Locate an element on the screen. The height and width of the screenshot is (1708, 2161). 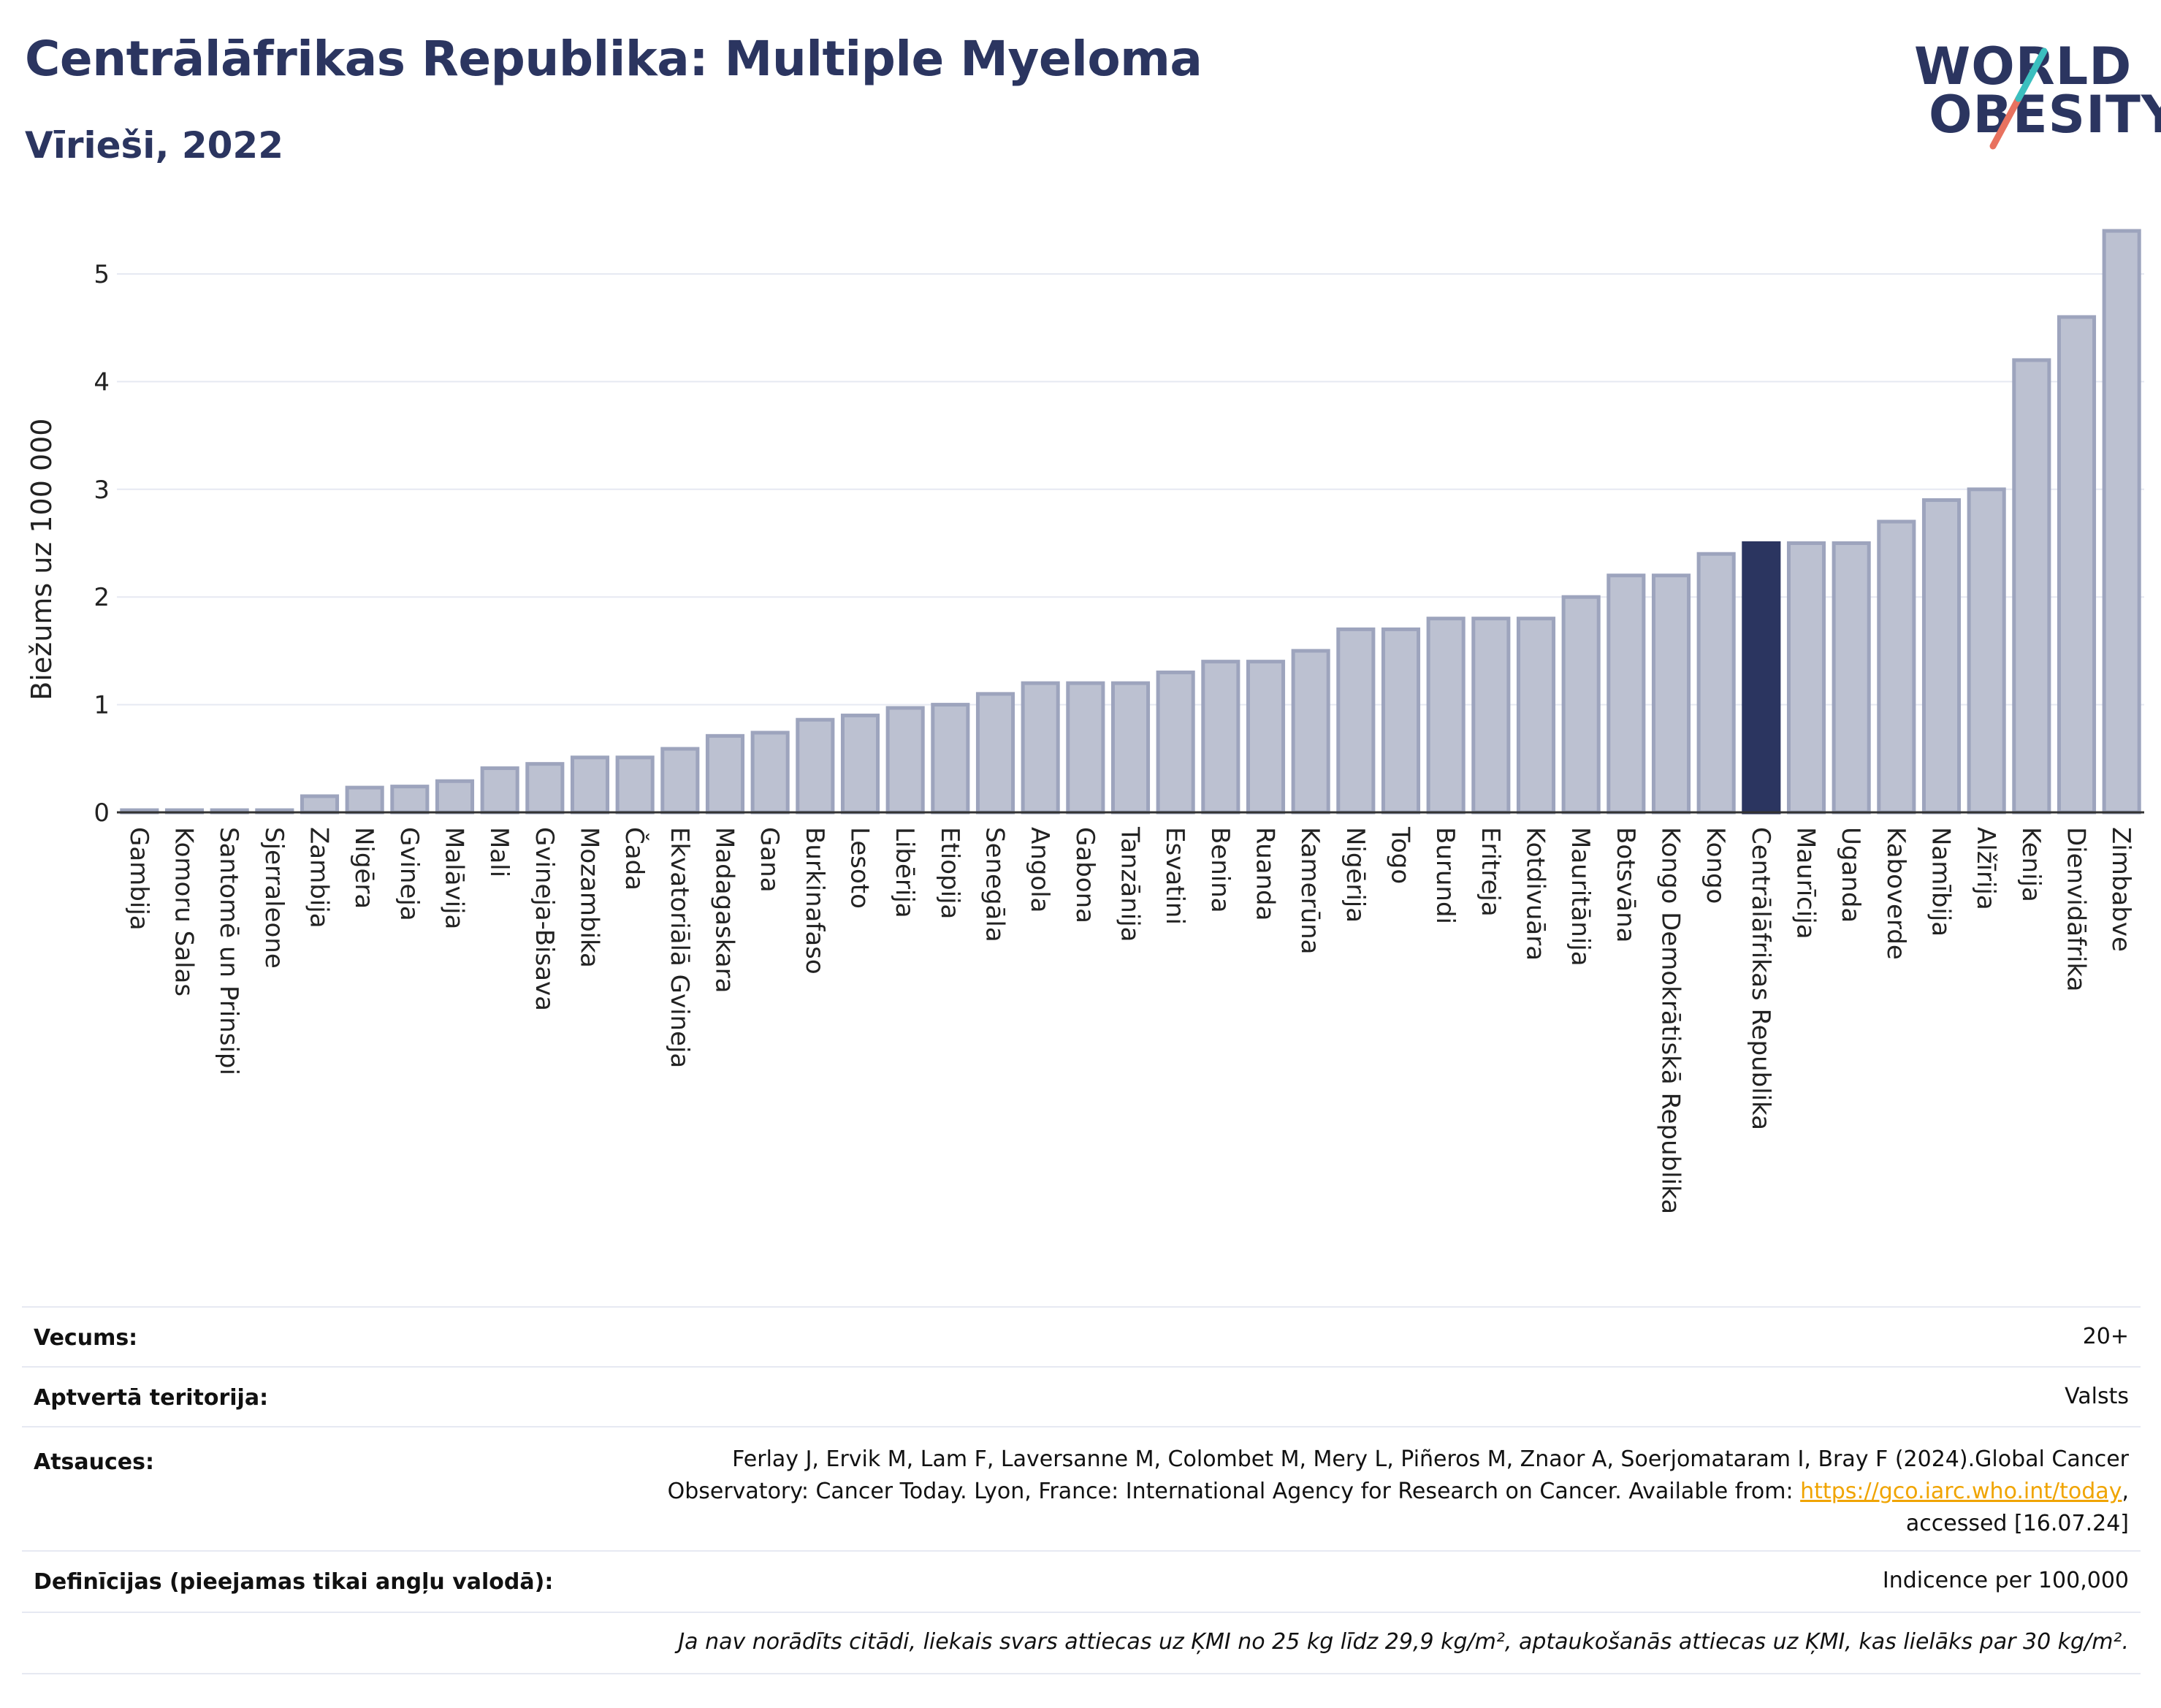
x-tick-label: Gvineja is located at coordinates (409, 874).